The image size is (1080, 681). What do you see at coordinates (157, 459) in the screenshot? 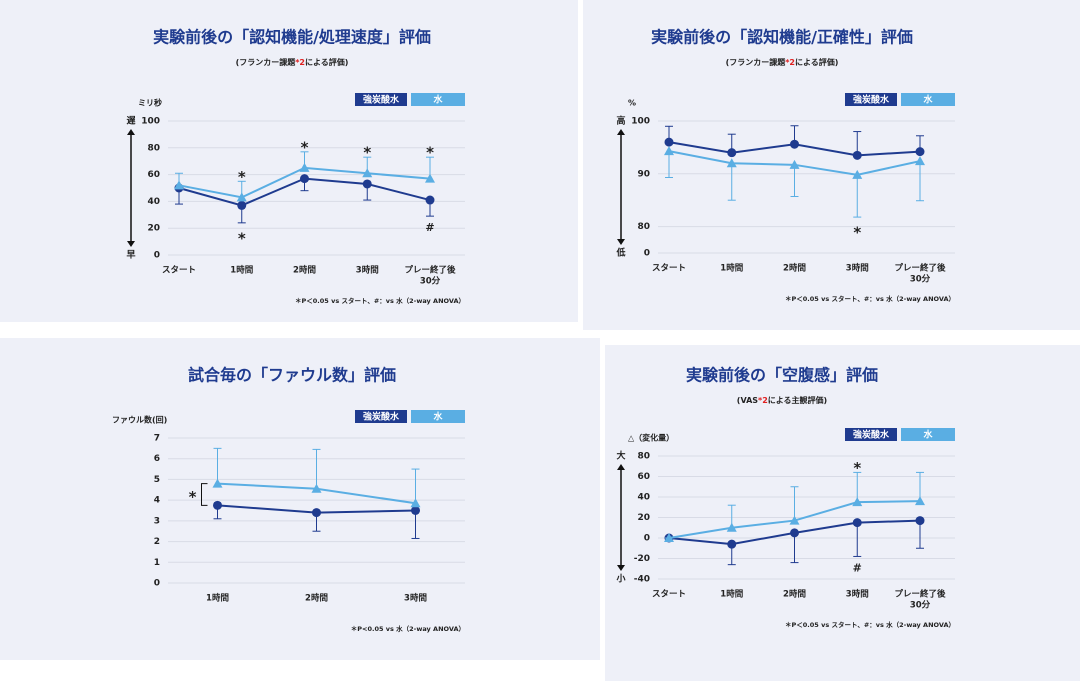
I see `y-tick-label: 6` at bounding box center [157, 459].